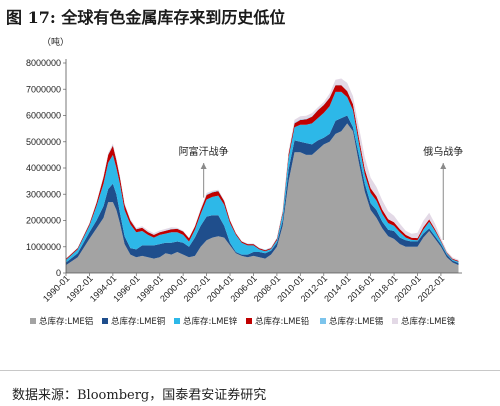 This screenshot has height=406, width=500. What do you see at coordinates (43, 142) in the screenshot?
I see `y-tick-label: 5000000` at bounding box center [43, 142].